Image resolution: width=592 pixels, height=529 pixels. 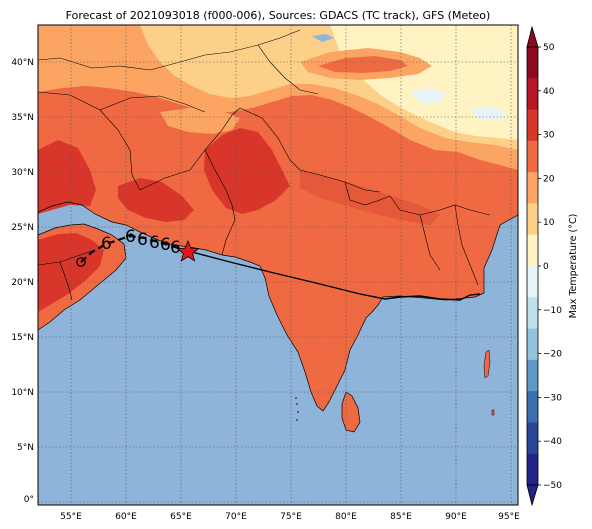 What do you see at coordinates (487, 364) in the screenshot?
I see `andaman-islands` at bounding box center [487, 364].